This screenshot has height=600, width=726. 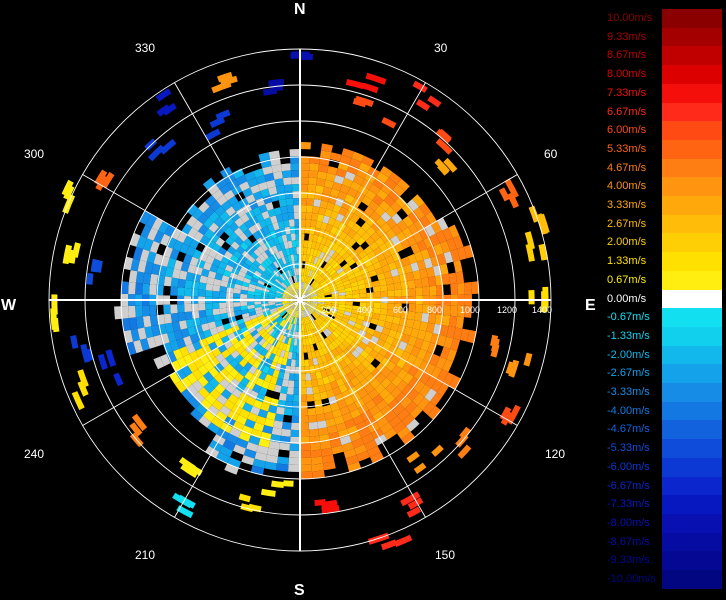 What do you see at coordinates (441, 48) in the screenshot?
I see `bearing-30-label: 30` at bounding box center [441, 48].